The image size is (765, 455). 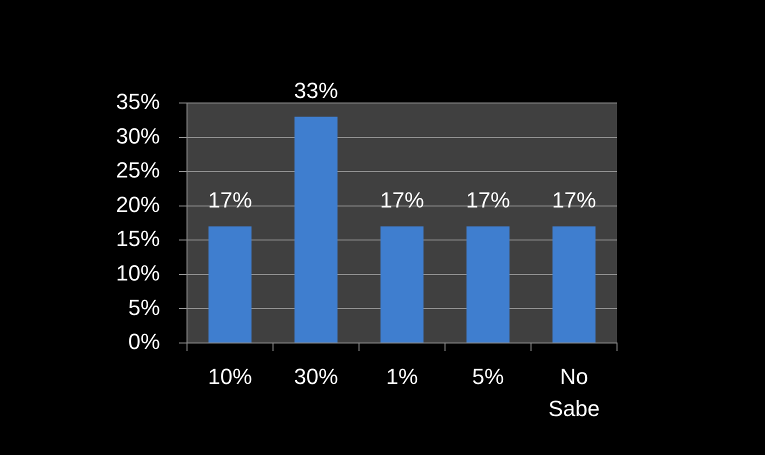 What do you see at coordinates (574, 392) in the screenshot?
I see `x-tick-label: No Sabe` at bounding box center [574, 392].